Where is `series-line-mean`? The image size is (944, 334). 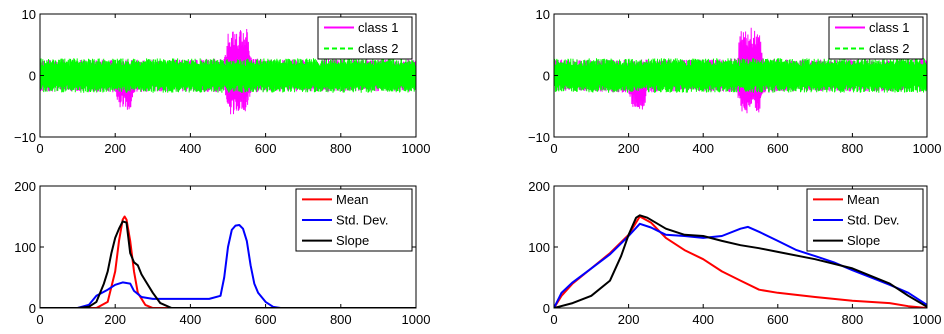
series-line-mean is located at coordinates (228, 261).